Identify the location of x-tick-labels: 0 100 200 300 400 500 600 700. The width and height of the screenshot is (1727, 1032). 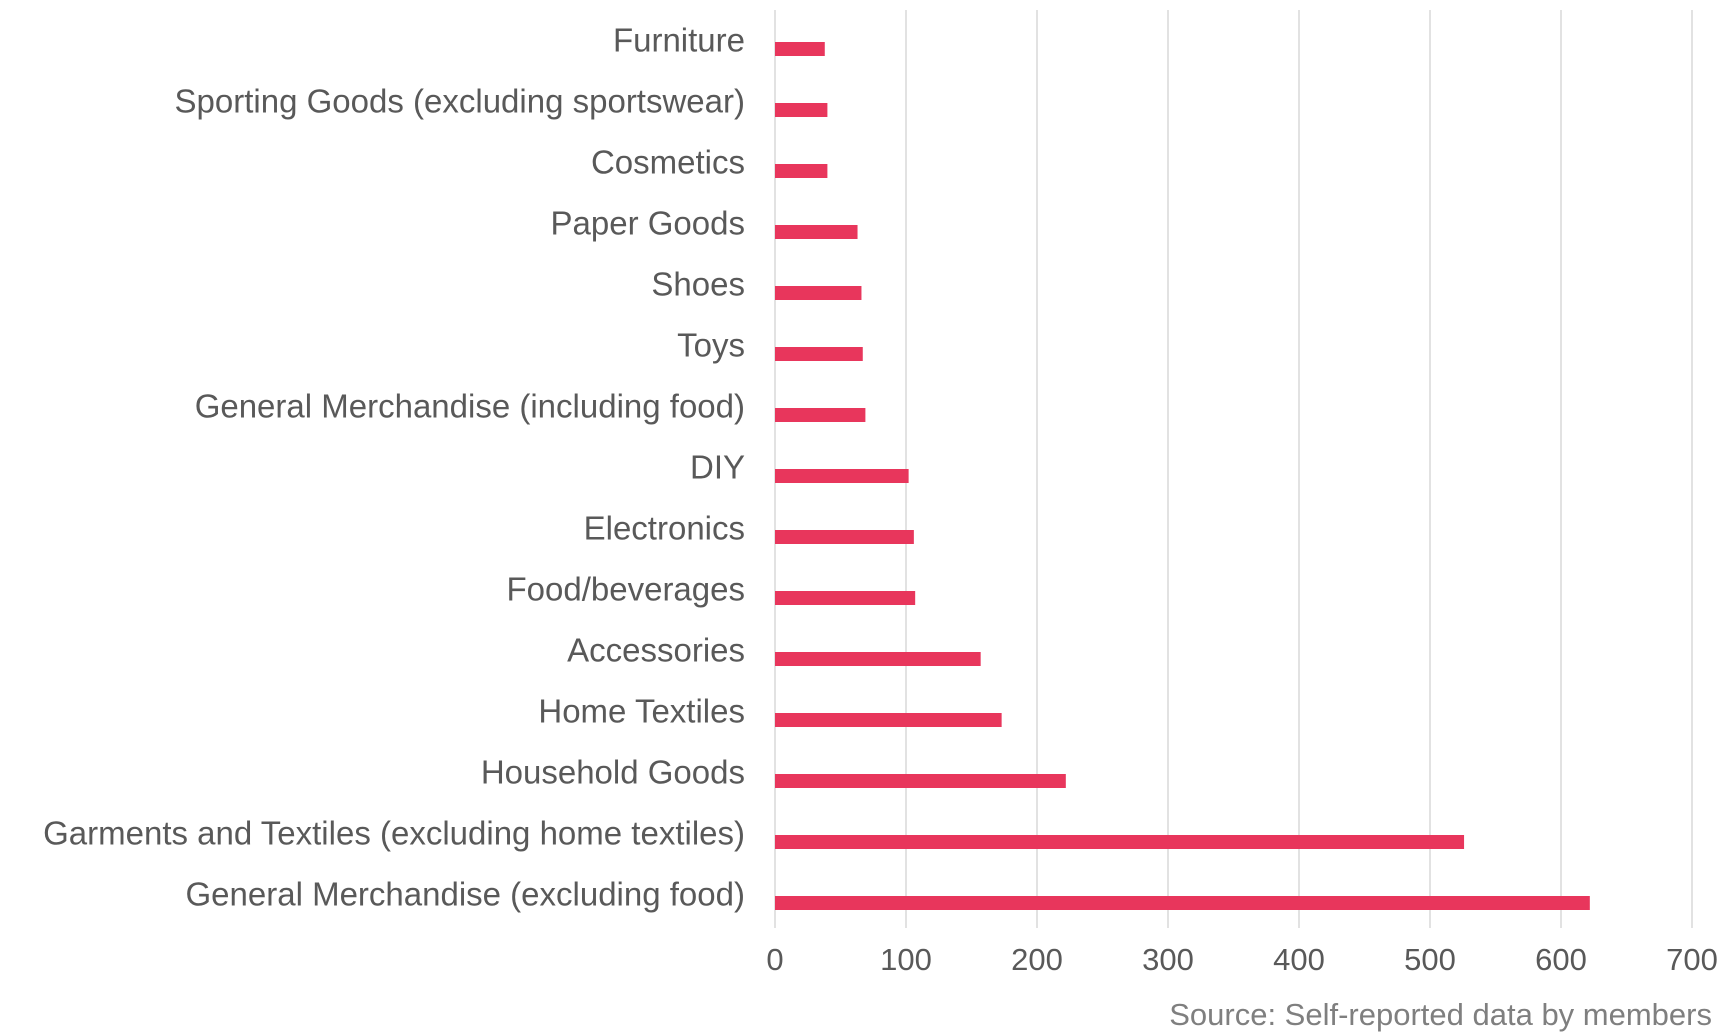
(1241, 959).